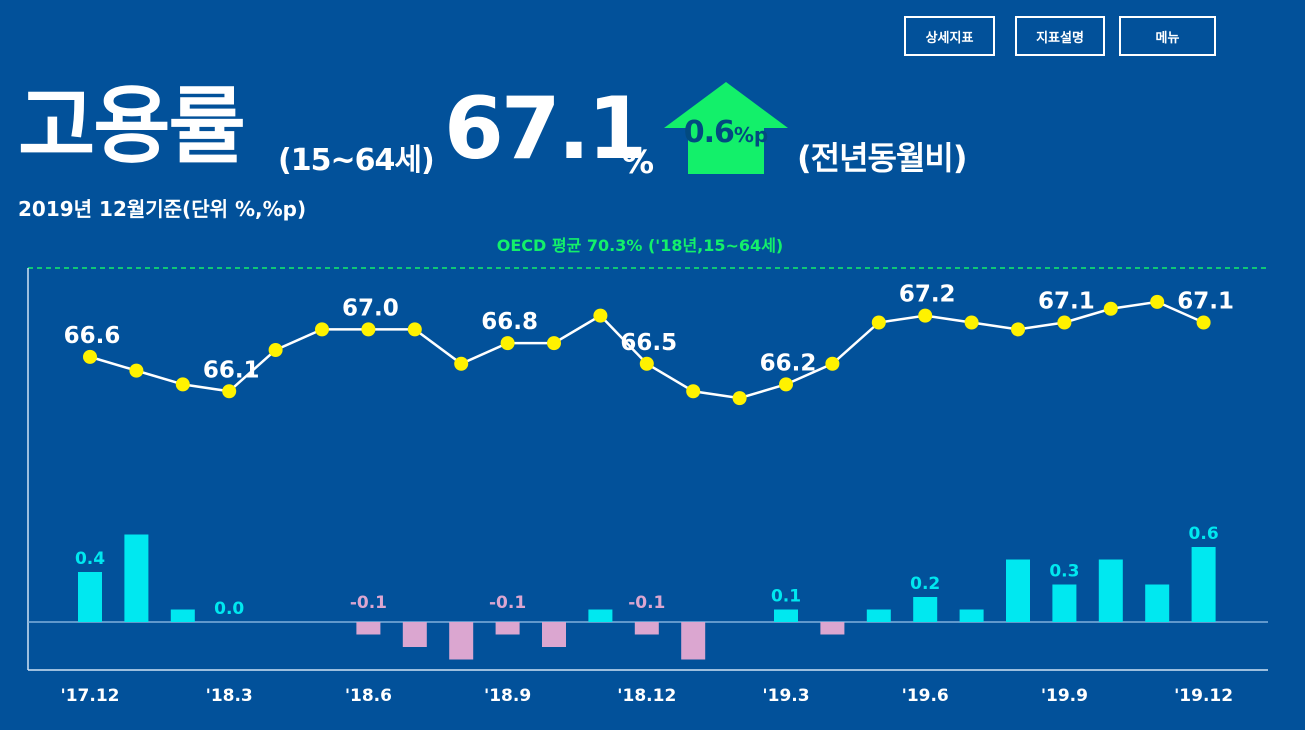 This screenshot has width=1305, height=730. What do you see at coordinates (509, 322) in the screenshot?
I see `employment-rate-data-label: 66.8` at bounding box center [509, 322].